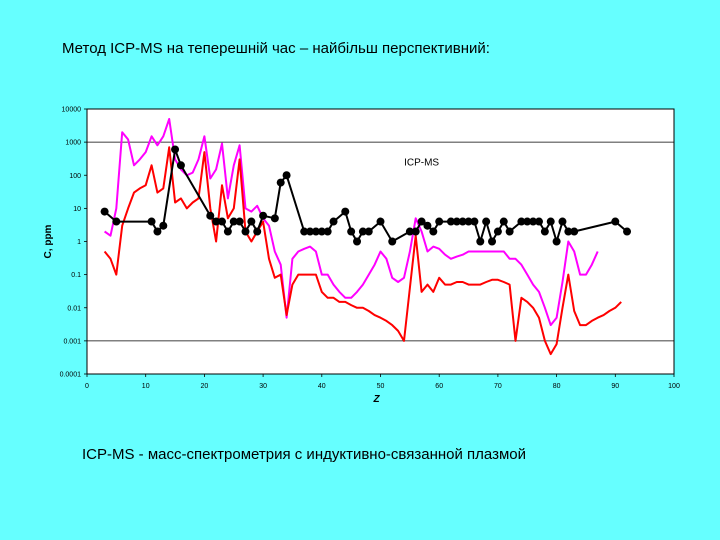 Image resolution: width=720 pixels, height=540 pixels. Describe the element at coordinates (77, 209) in the screenshot. I see `y-tick-label: 10` at that location.